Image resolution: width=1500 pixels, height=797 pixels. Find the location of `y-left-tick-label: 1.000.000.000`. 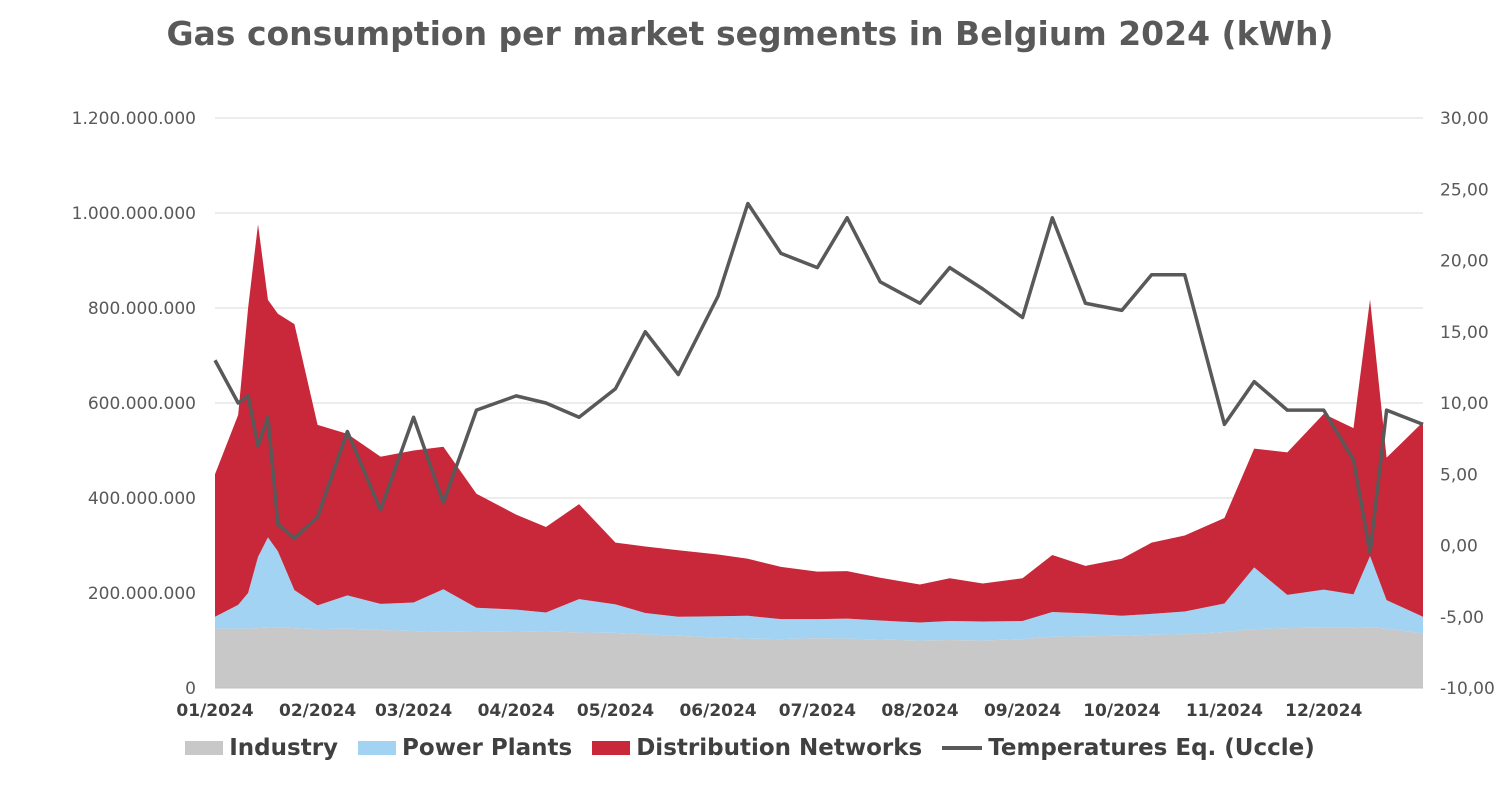

y-left-tick-label: 1.000.000.000 is located at coordinates (134, 214).